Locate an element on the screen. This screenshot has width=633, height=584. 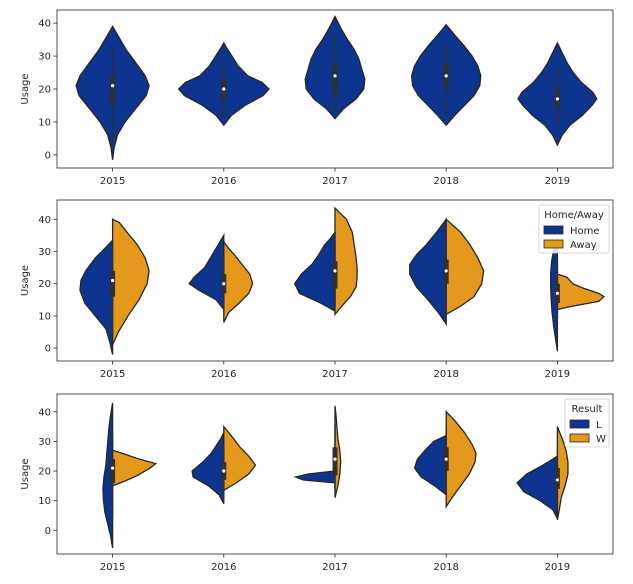
legend-label: Home is located at coordinates (585, 231).